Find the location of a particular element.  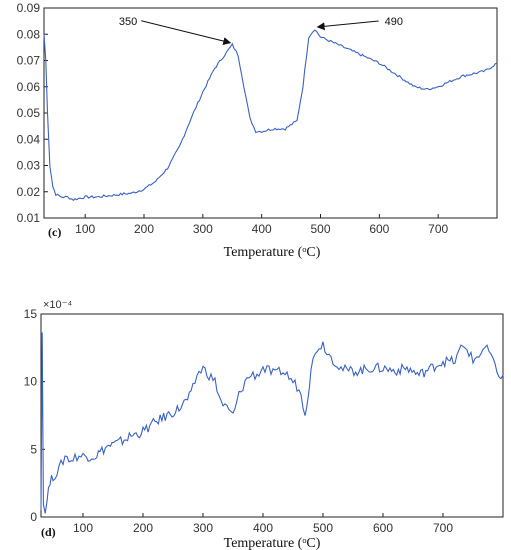

y-tick-label: 0.02 is located at coordinates (29, 192).